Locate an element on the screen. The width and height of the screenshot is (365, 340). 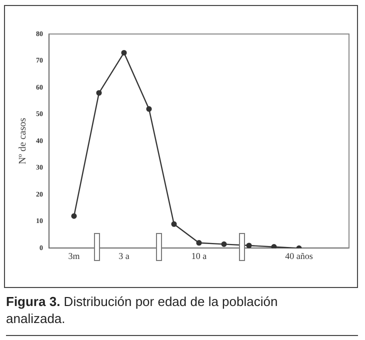
x-tick-label: 3 a is located at coordinates (124, 255).